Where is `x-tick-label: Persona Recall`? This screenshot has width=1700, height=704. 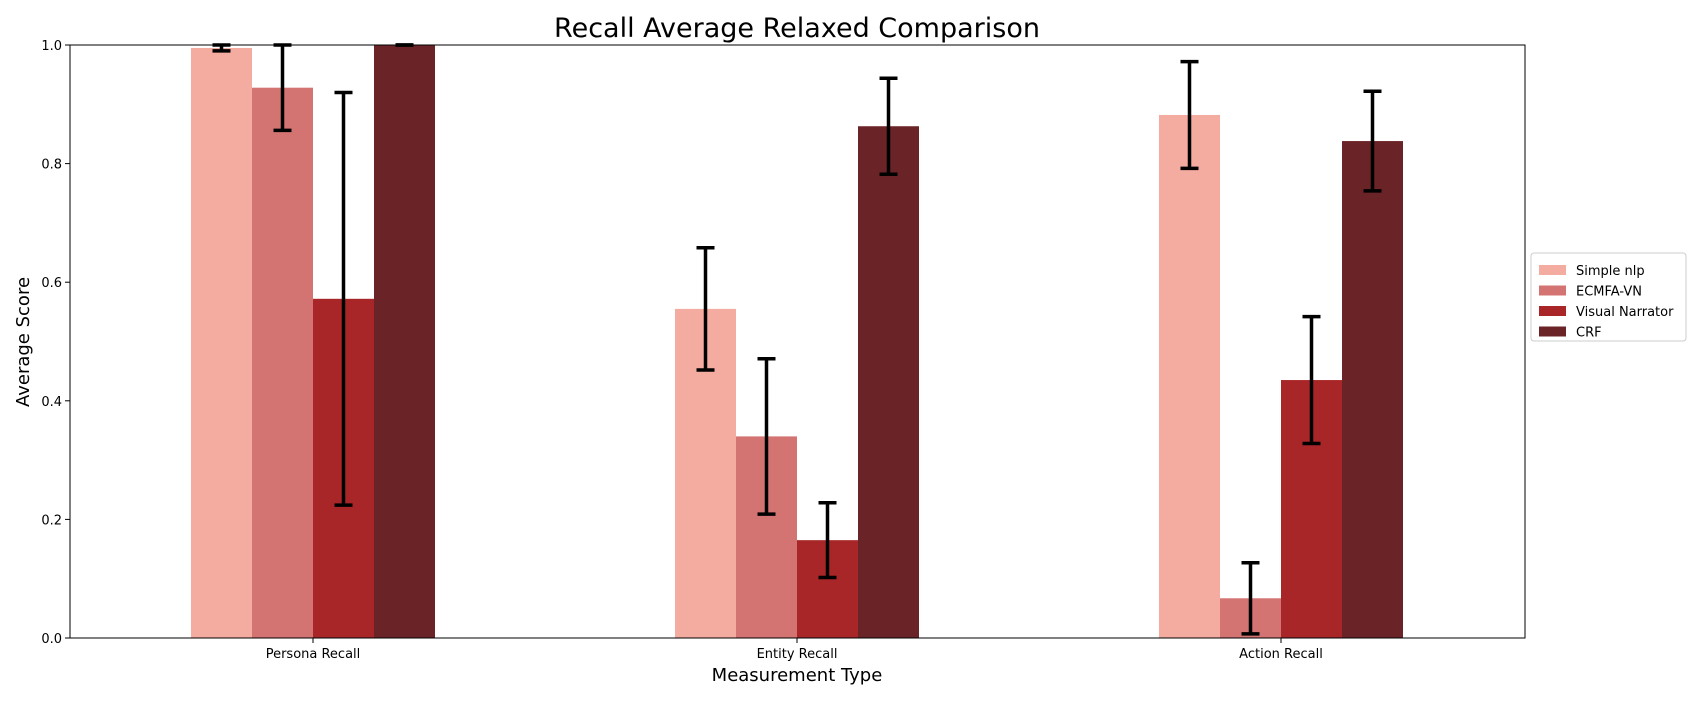 x-tick-label: Persona Recall is located at coordinates (313, 654).